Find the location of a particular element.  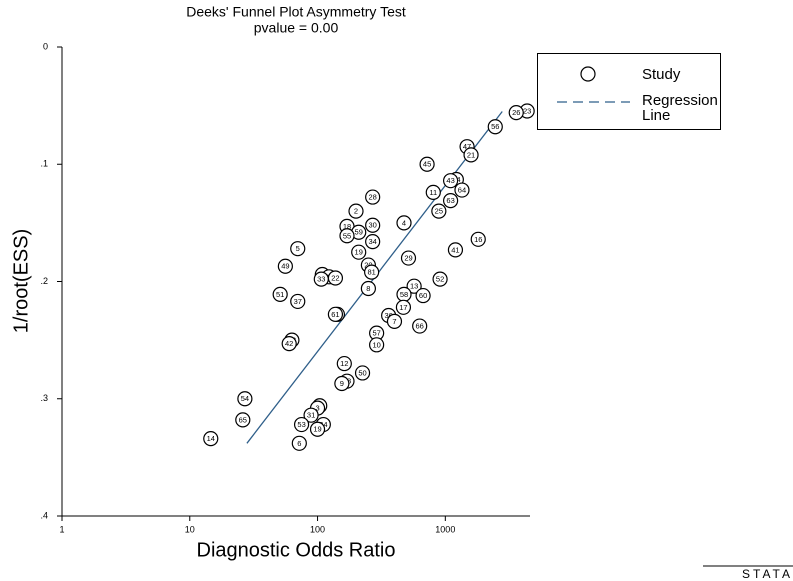

study-label: 11 is located at coordinates (433, 192).